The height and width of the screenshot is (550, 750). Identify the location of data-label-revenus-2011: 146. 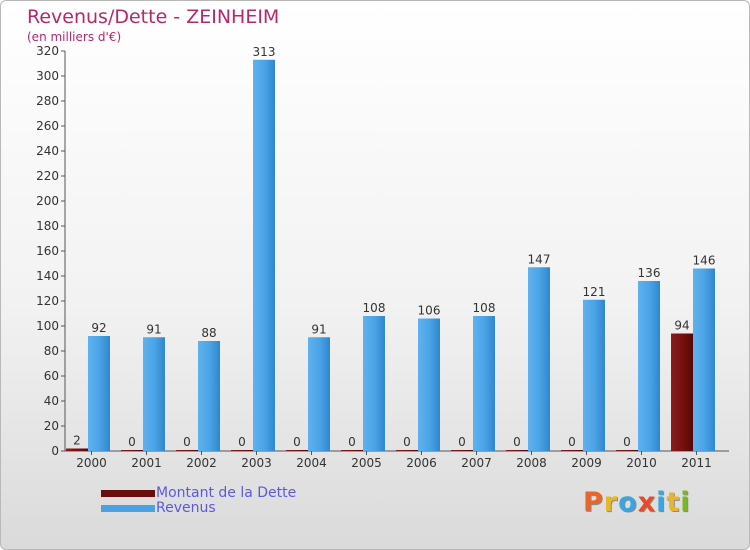
(704, 261).